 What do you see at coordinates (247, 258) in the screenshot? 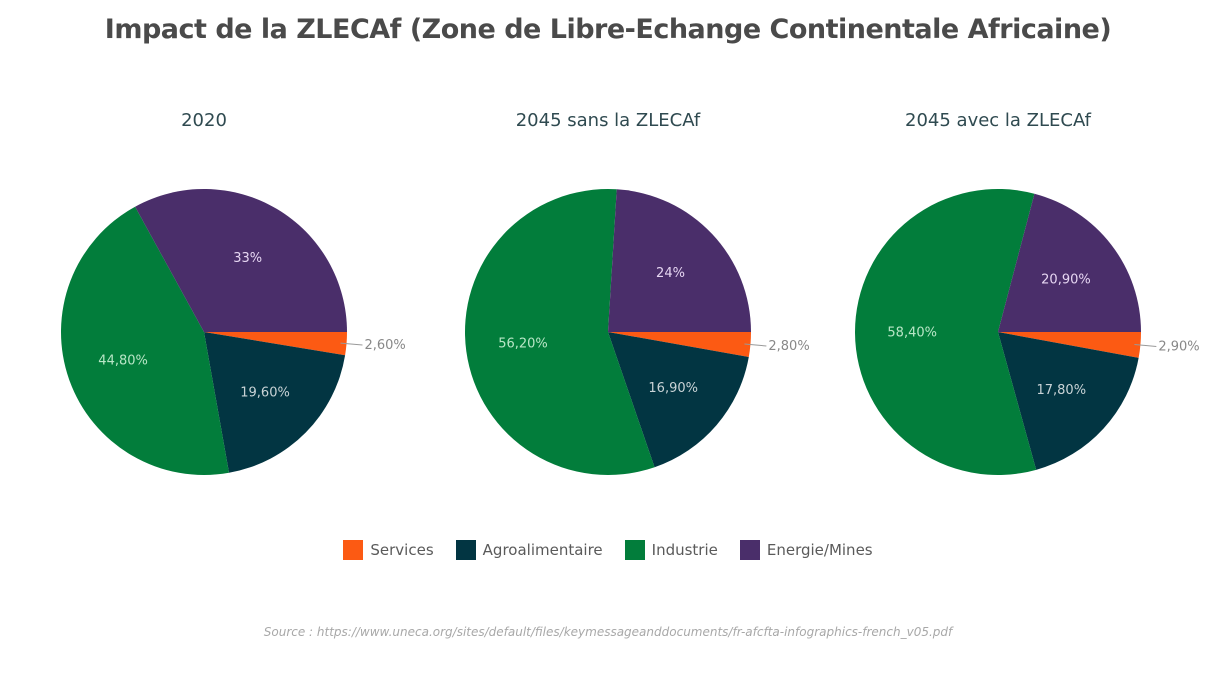
I see `pie-label-energie-mines: 33%` at bounding box center [247, 258].